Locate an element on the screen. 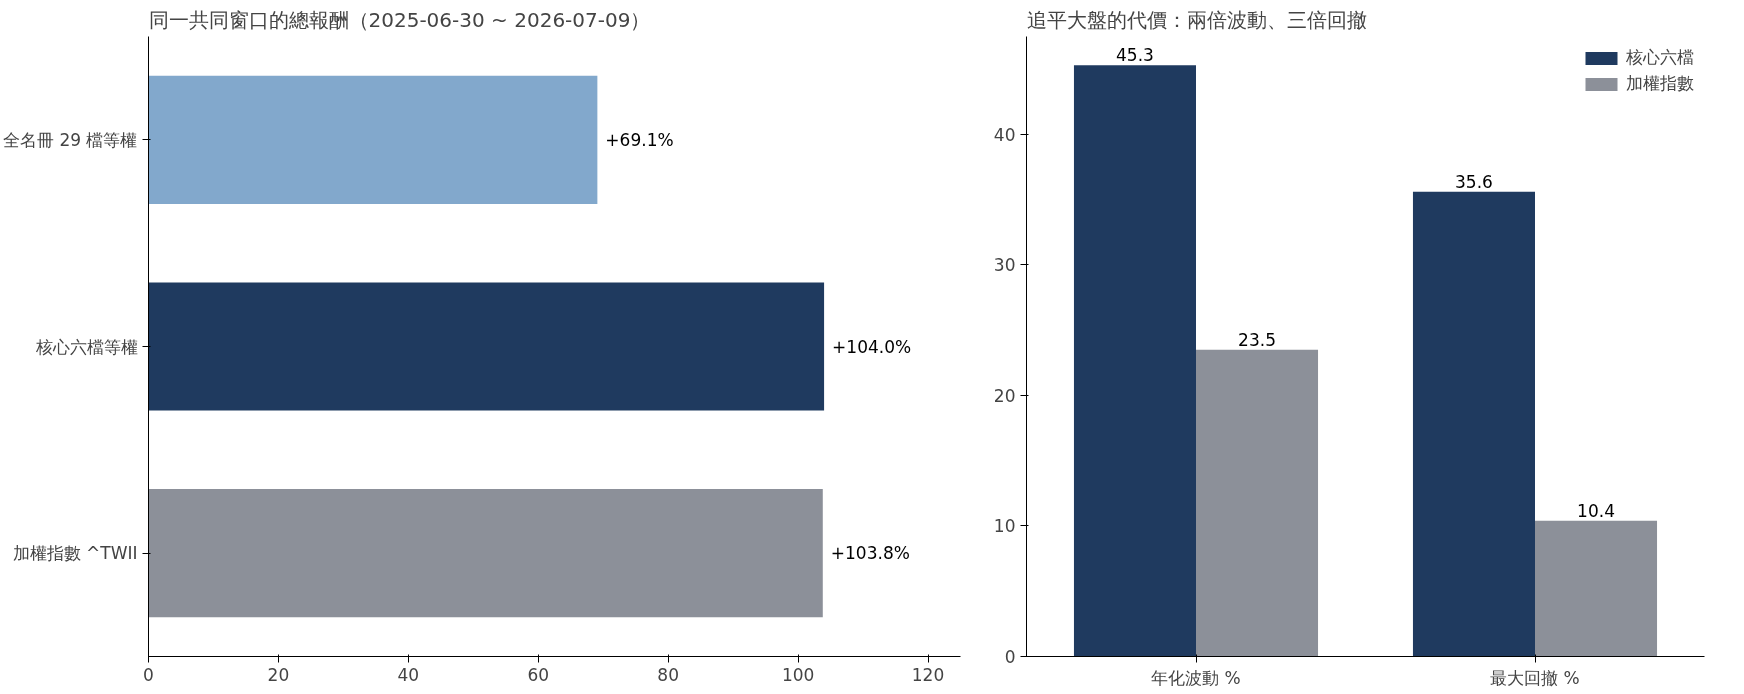 Image resolution: width=1744 pixels, height=694 pixels. y-tick-label: 核心六檔等權 is located at coordinates (86, 346).